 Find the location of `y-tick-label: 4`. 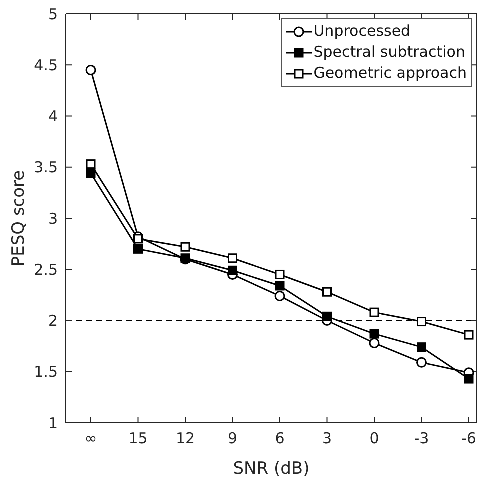

y-tick-label: 4 is located at coordinates (53, 117).